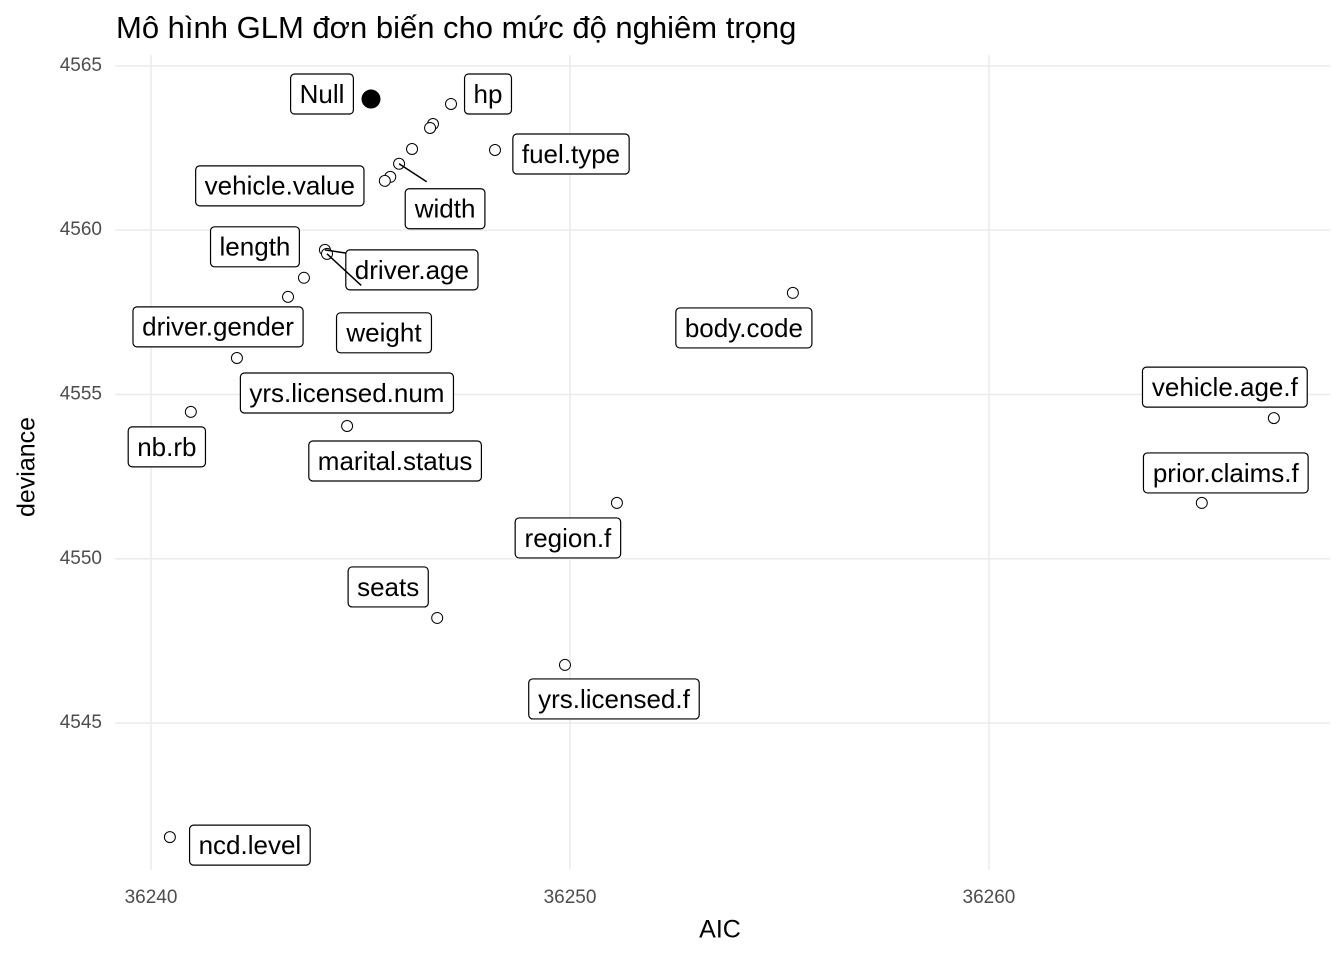 The image size is (1344, 965). What do you see at coordinates (81, 558) in the screenshot?
I see `y-tick-label: 4550` at bounding box center [81, 558].